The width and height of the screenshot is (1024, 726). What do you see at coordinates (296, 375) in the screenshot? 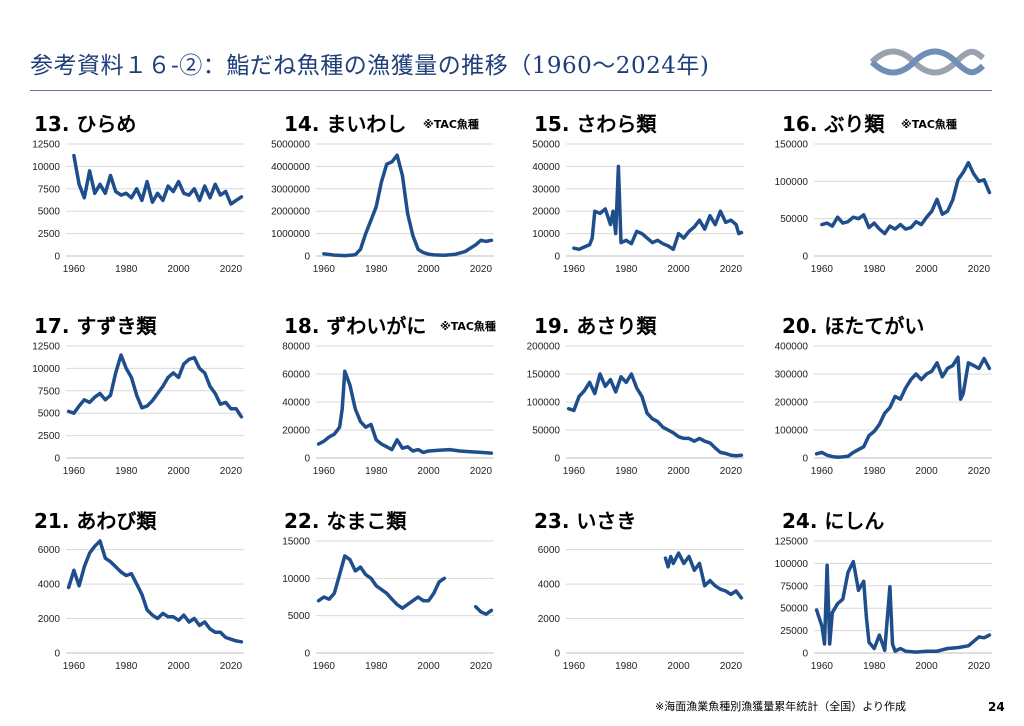
I see `y-tick-label: 60000` at bounding box center [296, 375].